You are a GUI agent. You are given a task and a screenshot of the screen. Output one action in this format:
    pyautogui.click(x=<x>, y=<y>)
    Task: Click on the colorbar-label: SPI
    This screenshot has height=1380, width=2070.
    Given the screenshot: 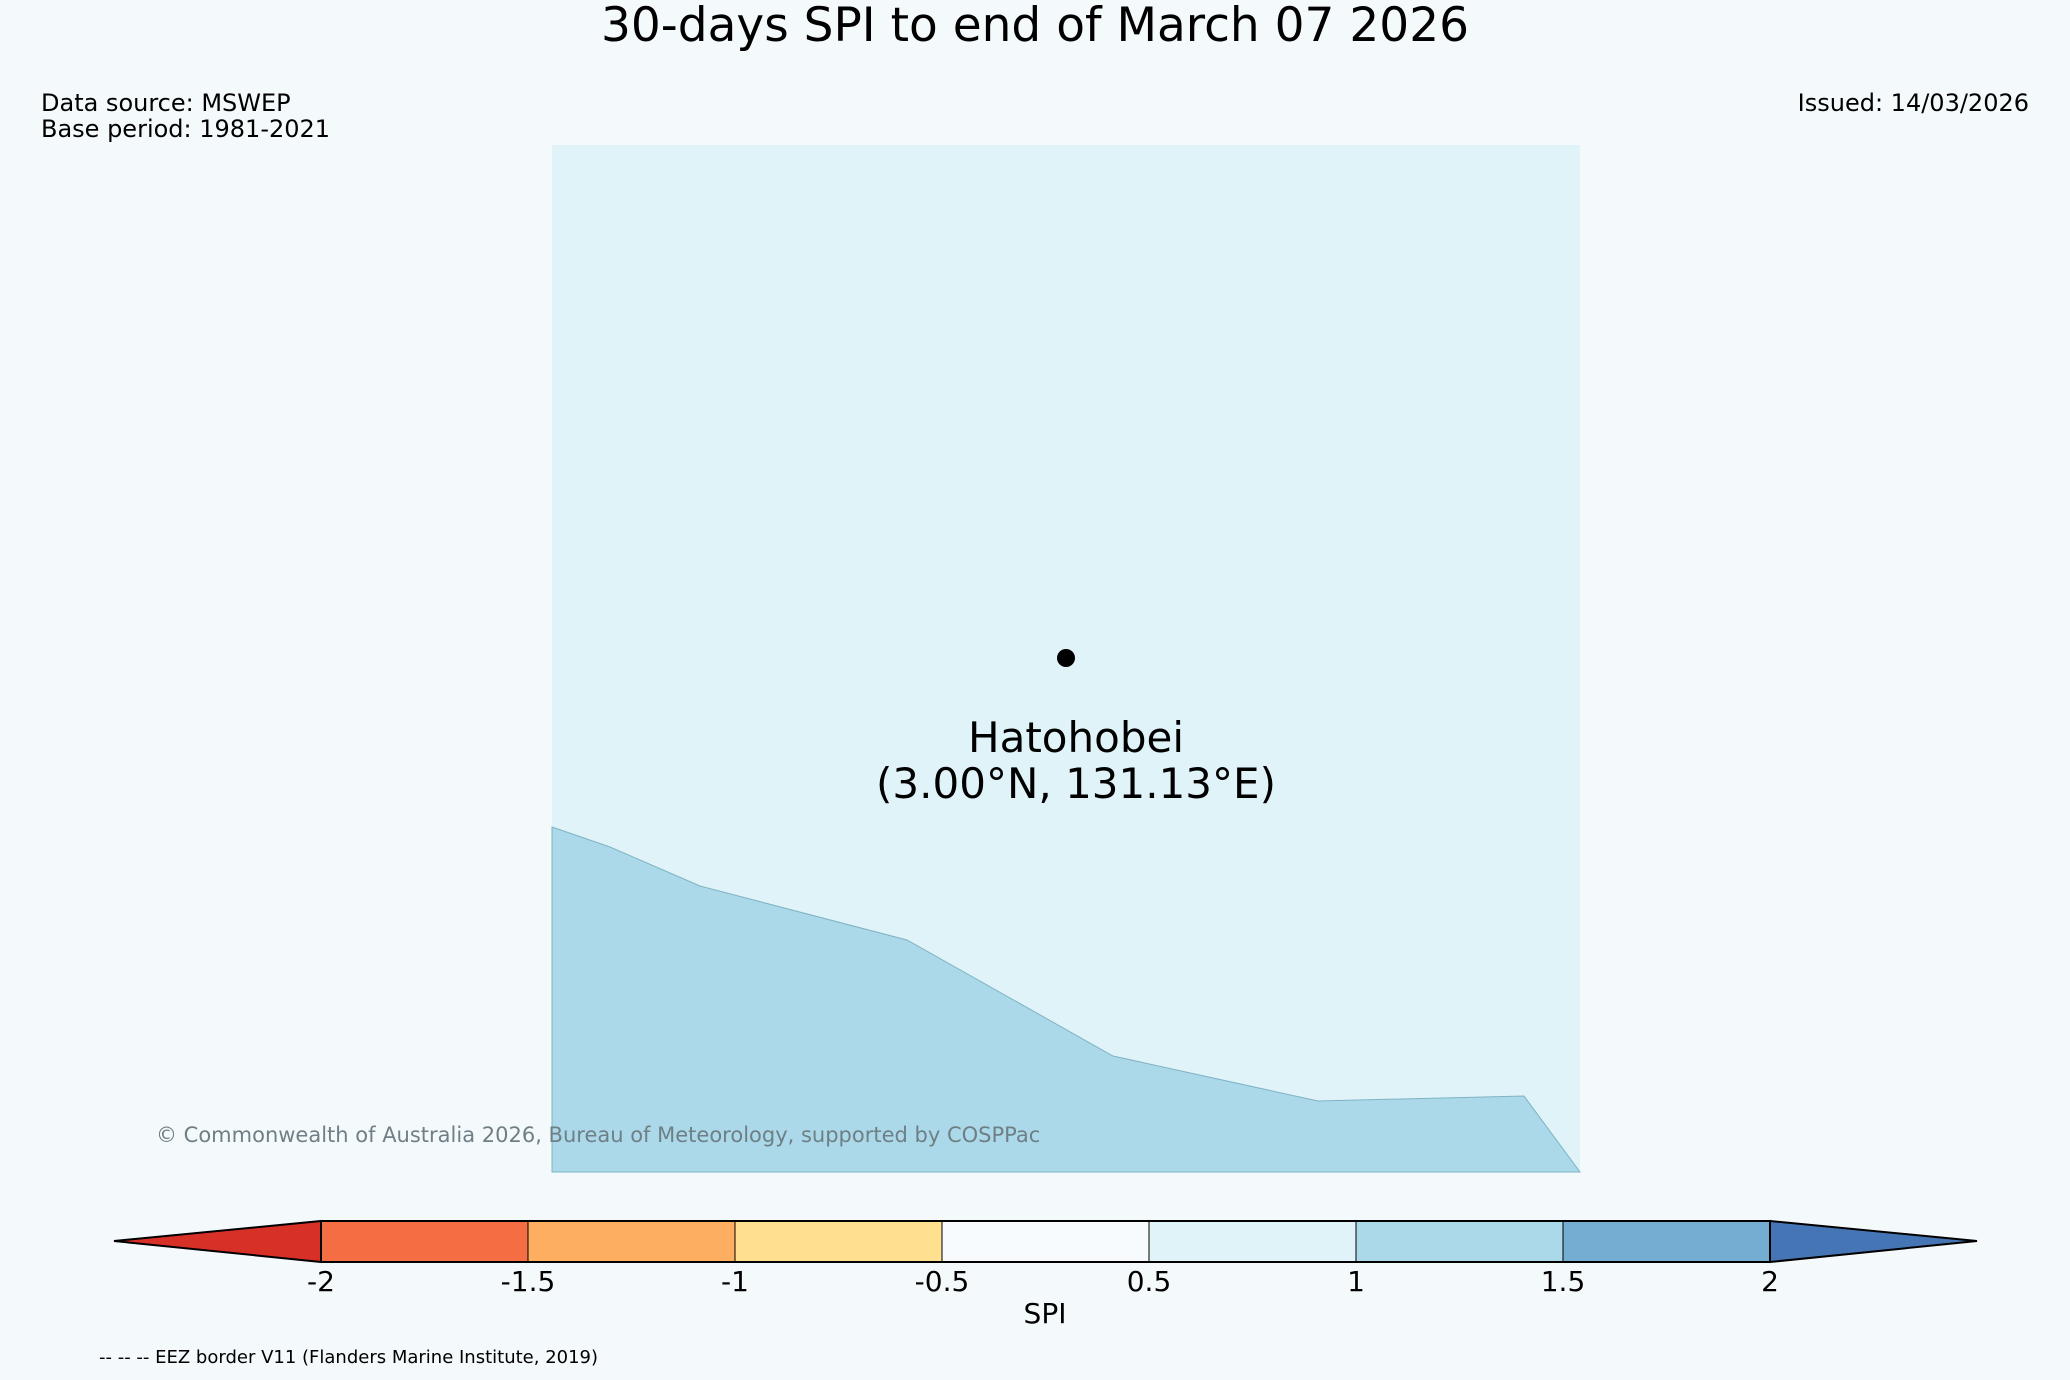 What is the action you would take?
    pyautogui.click(x=1045, y=1313)
    